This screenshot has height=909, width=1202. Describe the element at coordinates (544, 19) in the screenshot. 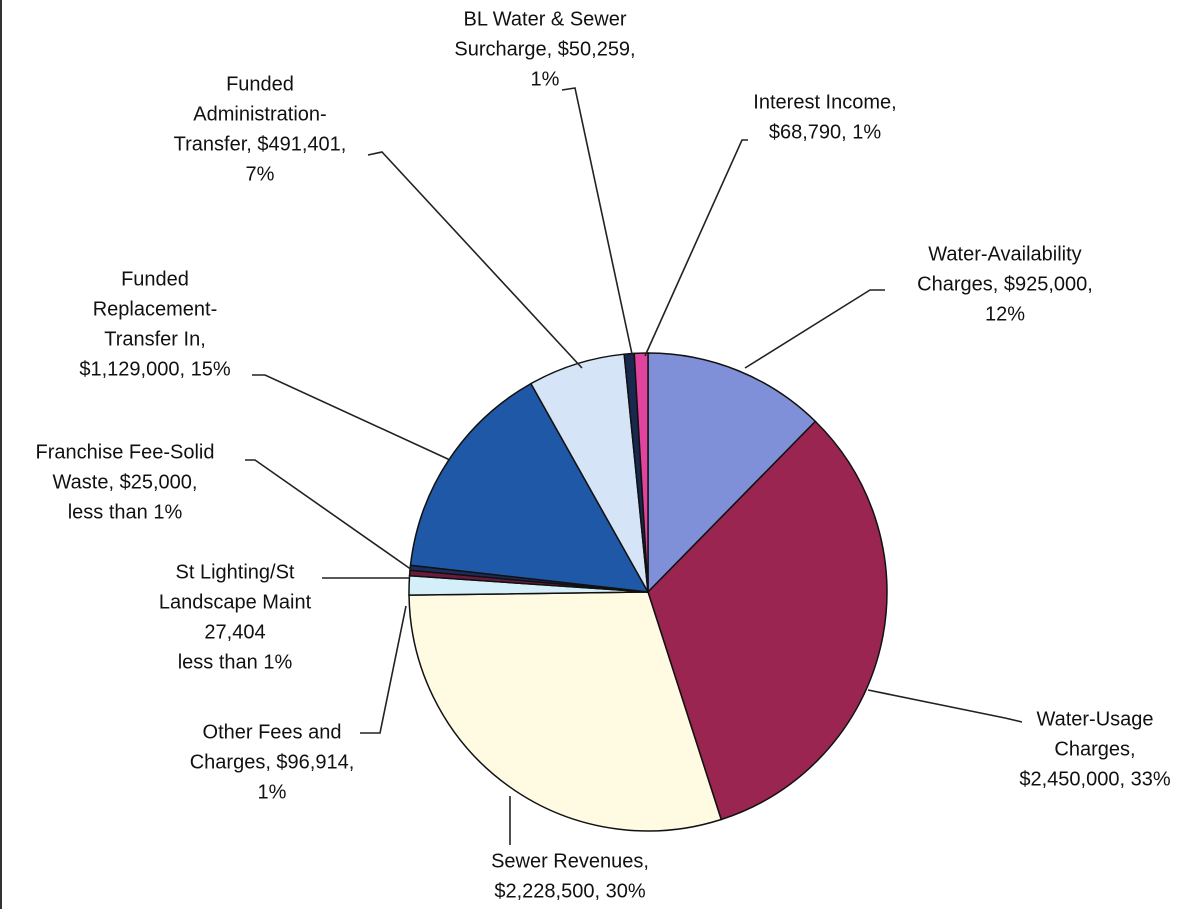

I see `slice-label: BL Water & Sewer` at that location.